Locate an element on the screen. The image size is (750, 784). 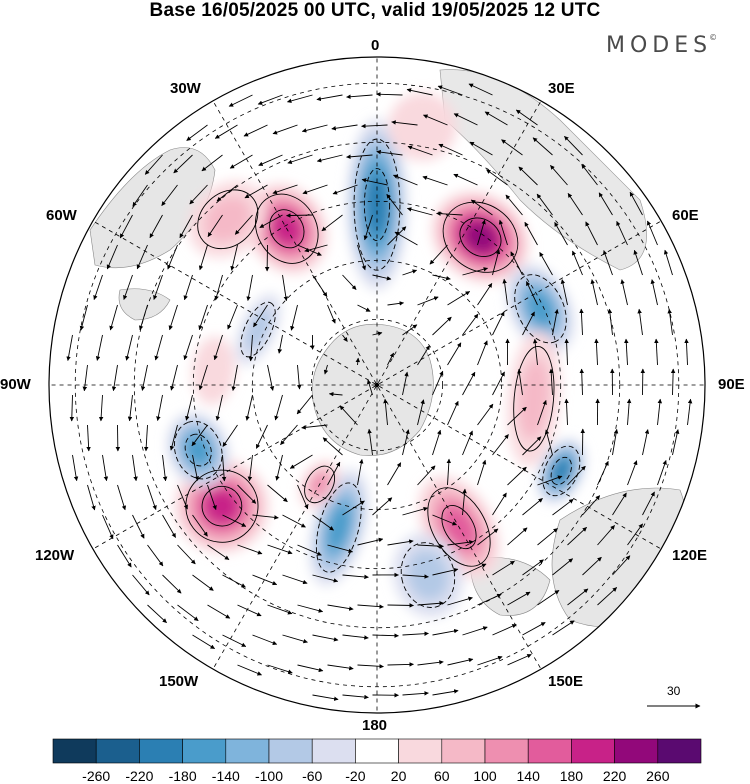
colorbar-tick-label: 20 is located at coordinates (399, 776).